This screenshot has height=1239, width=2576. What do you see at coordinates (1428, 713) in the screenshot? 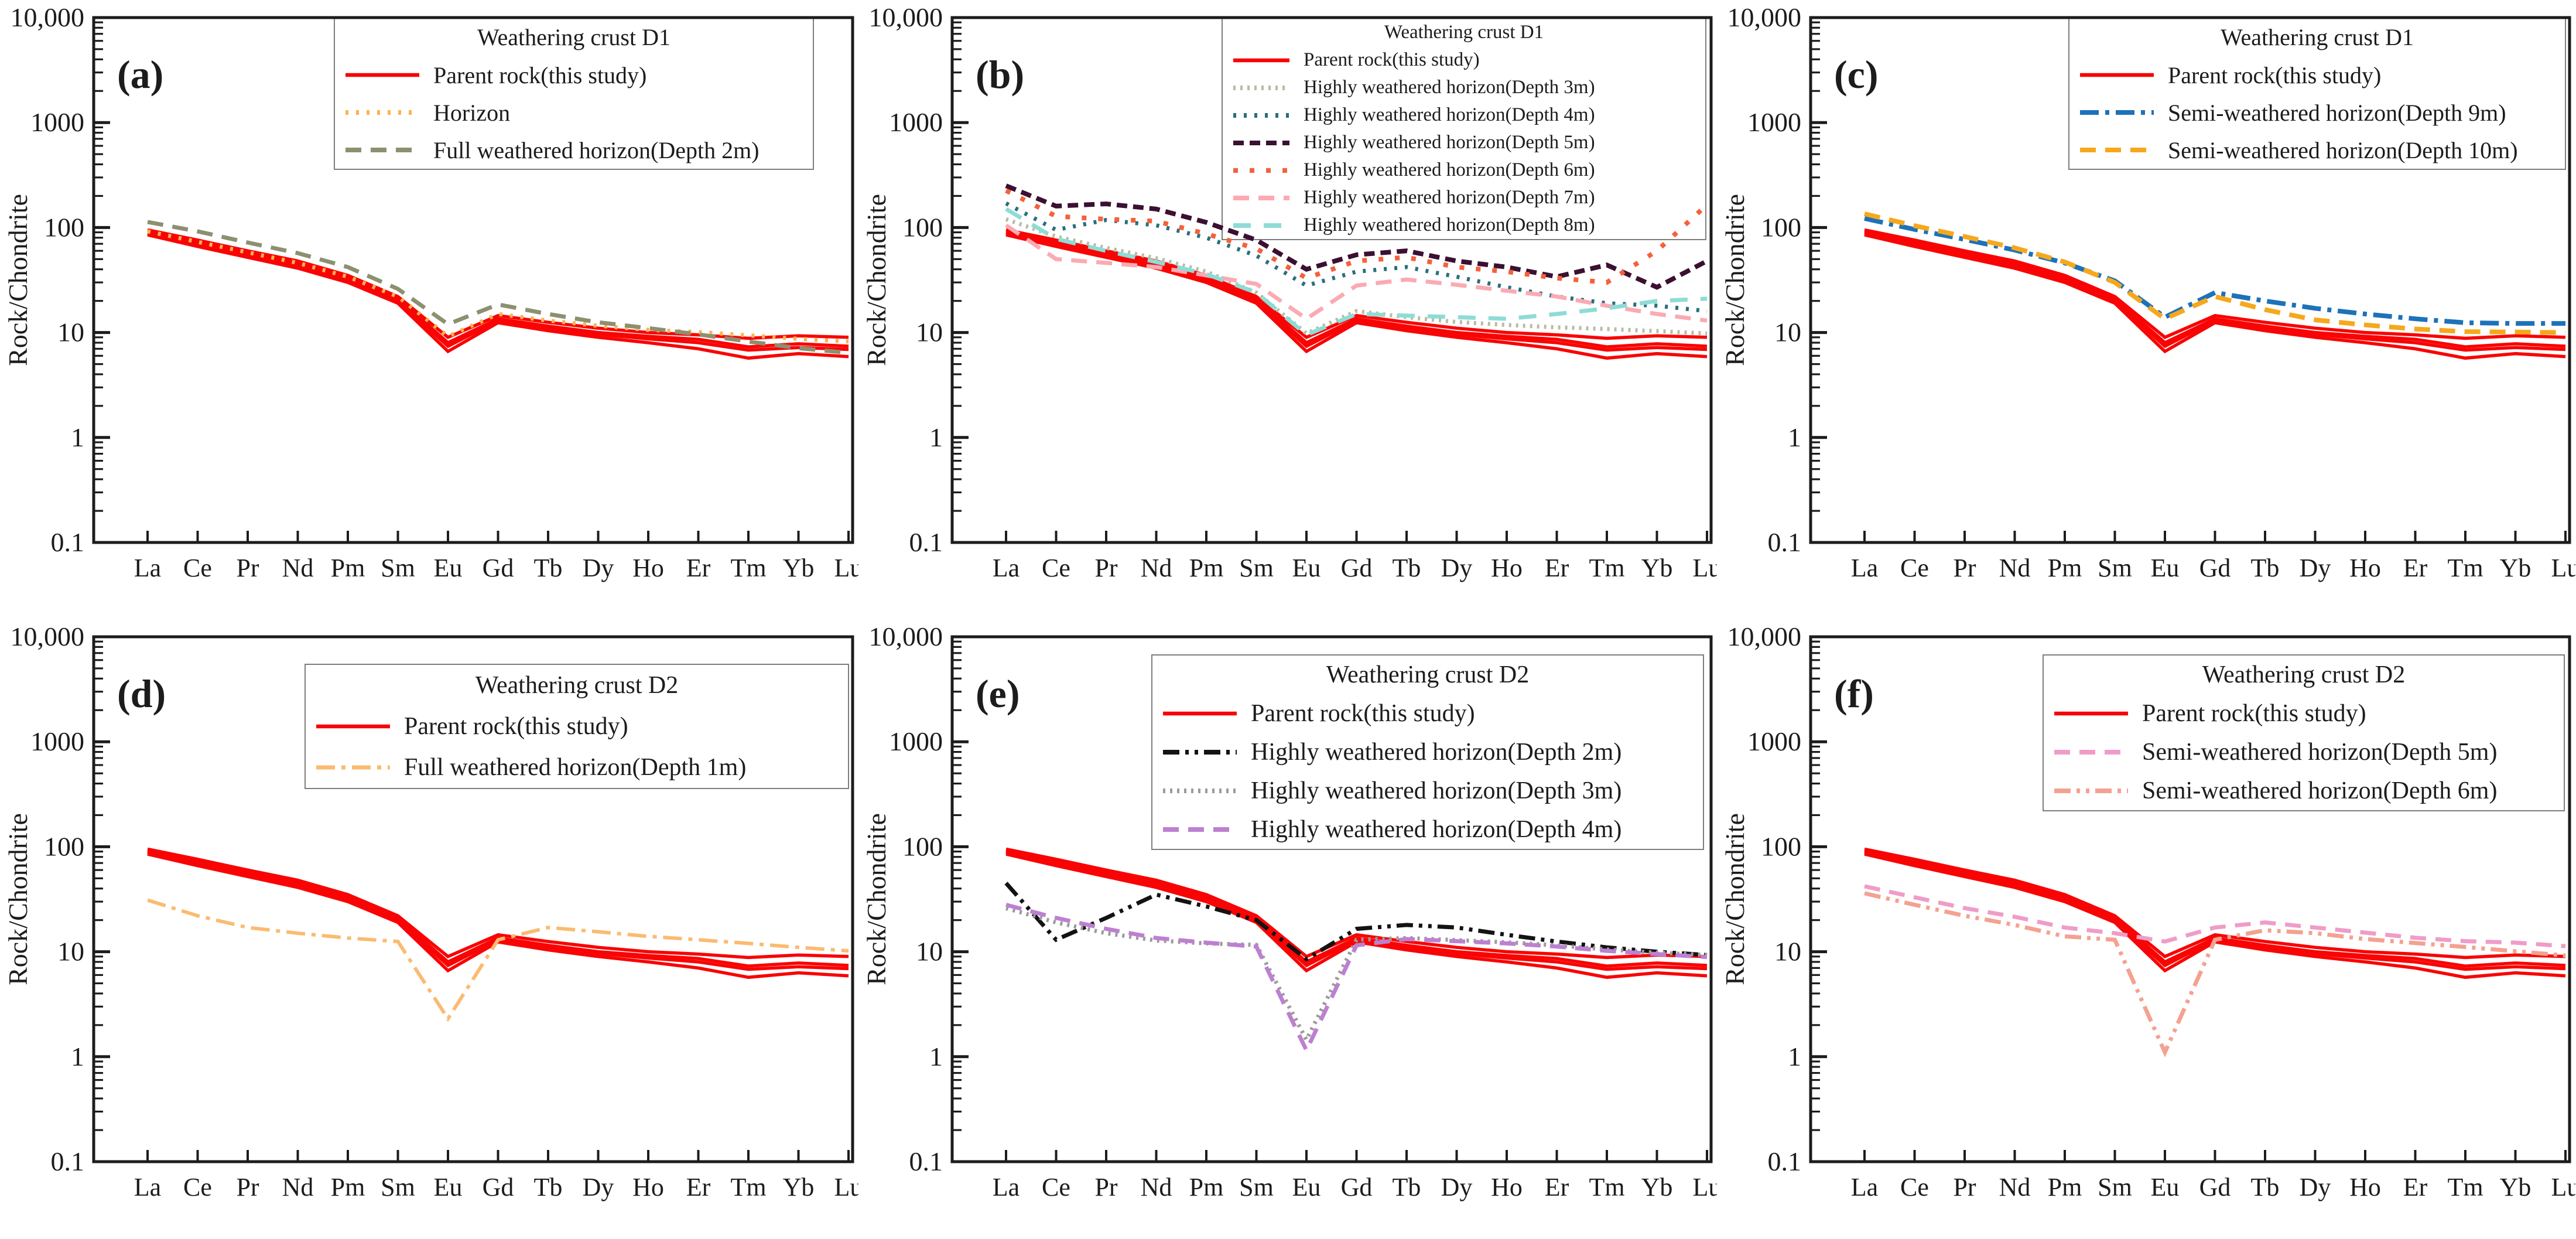
I see `legend-entry: Parent rock(this study)` at bounding box center [1428, 713].